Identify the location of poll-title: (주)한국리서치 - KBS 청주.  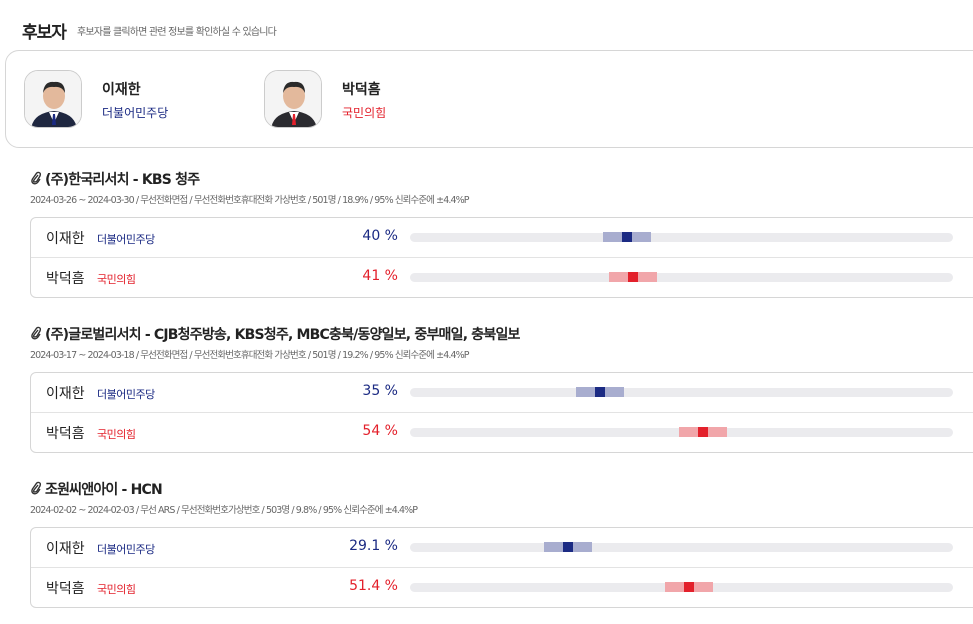
(122, 180).